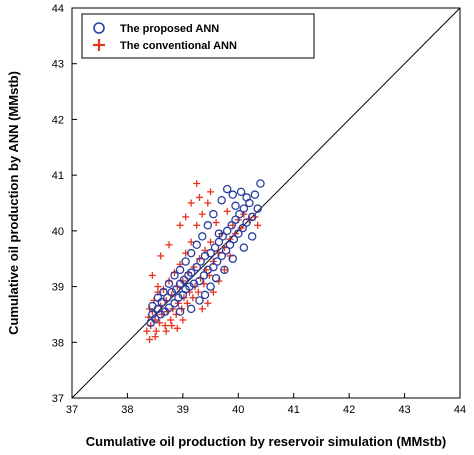 This screenshot has height=455, width=474. I want to click on legend: The proposed ANN The conventional ANN, so click(198, 36).